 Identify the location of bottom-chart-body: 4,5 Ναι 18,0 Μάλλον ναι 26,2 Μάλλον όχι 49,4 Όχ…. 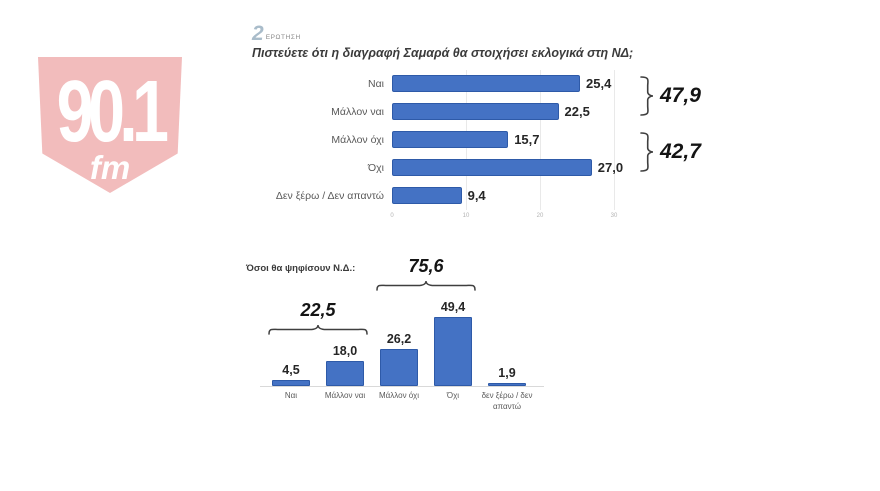
(411, 346).